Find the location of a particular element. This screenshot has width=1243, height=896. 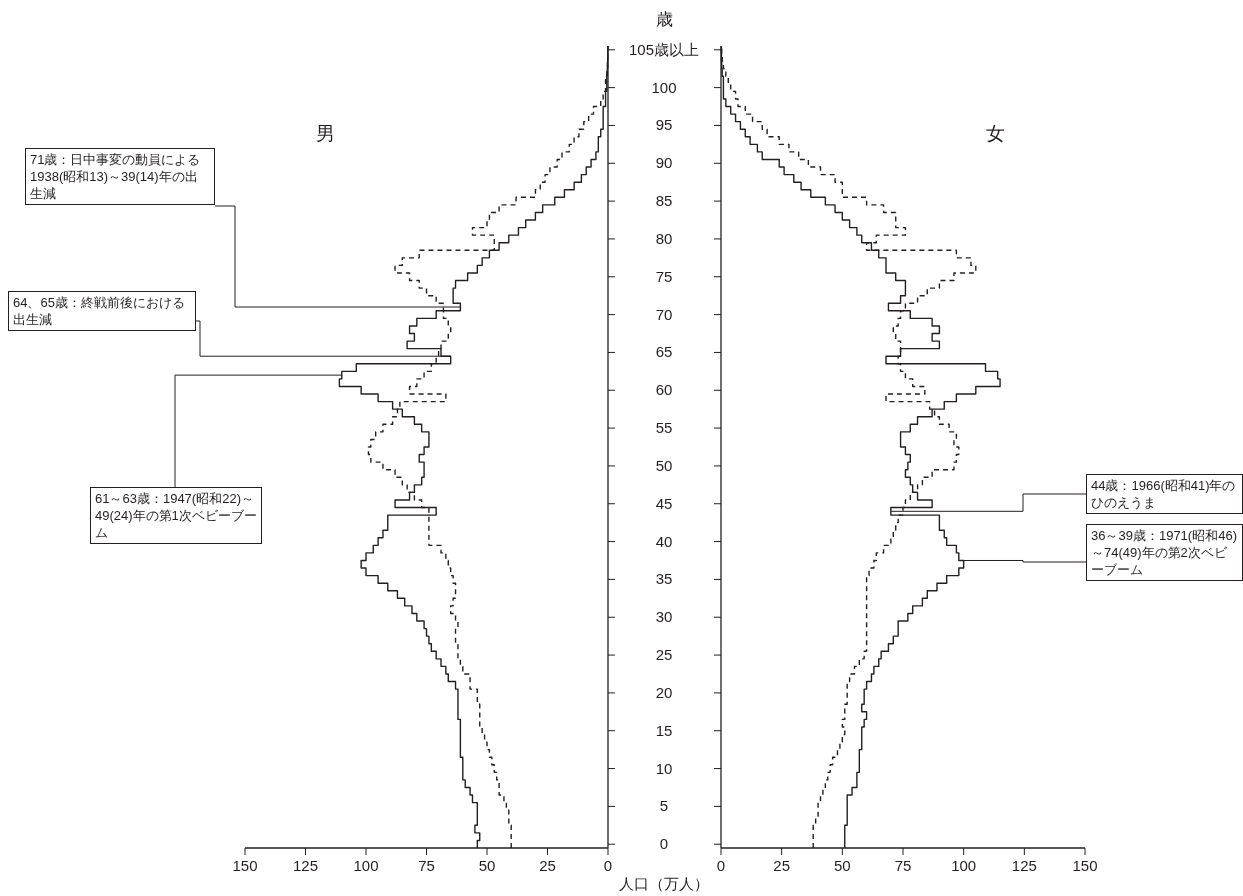

y-tick-label: 5 is located at coordinates (664, 806).